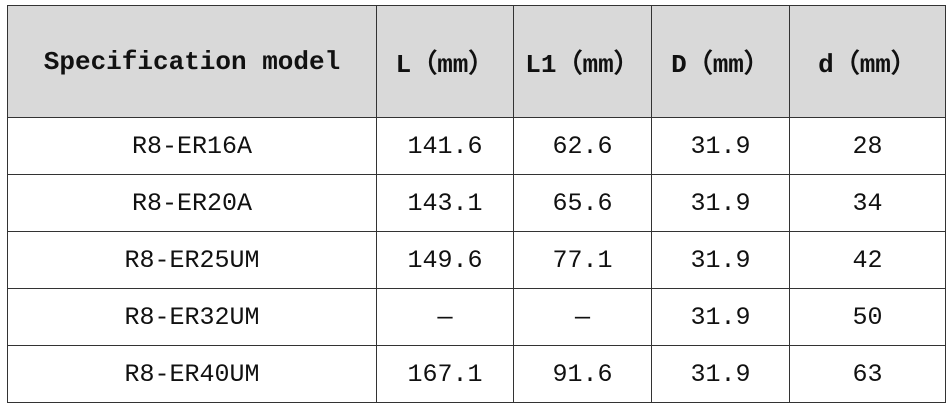  I want to click on table-cell: R8-ER20A, so click(192, 203).